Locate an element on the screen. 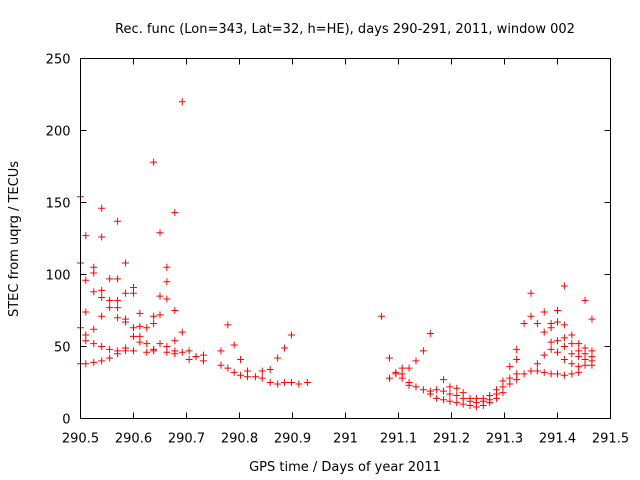  x-tick-label: 290.5 is located at coordinates (80, 439).